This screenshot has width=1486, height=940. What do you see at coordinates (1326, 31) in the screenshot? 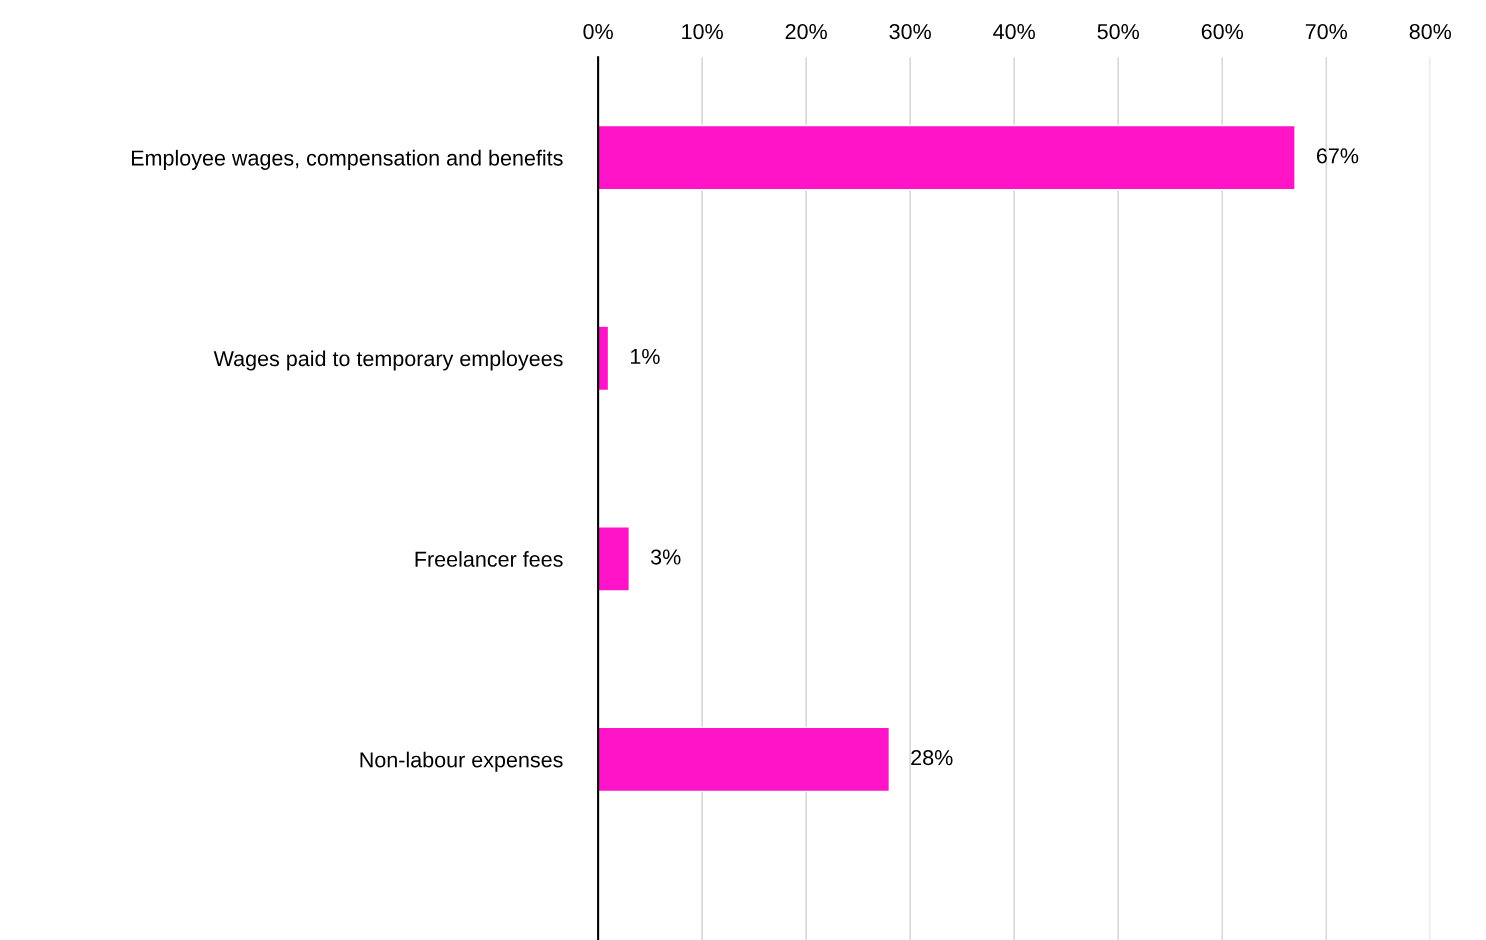
I see `x-tick-label: 70%` at bounding box center [1326, 31].